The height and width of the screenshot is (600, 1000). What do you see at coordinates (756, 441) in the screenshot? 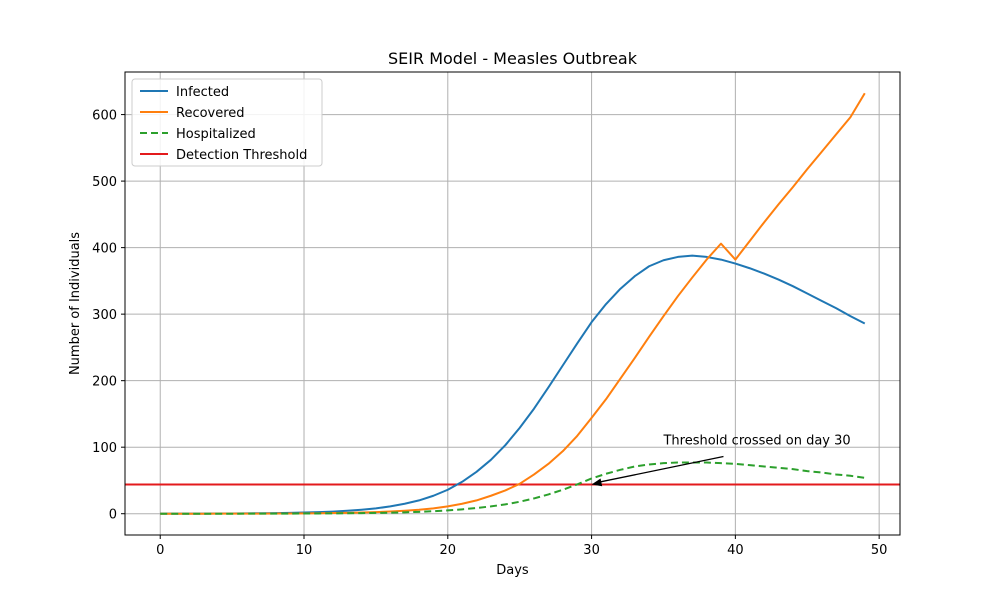
I see `annotation-text: Threshold crossed on day 30` at bounding box center [756, 441].